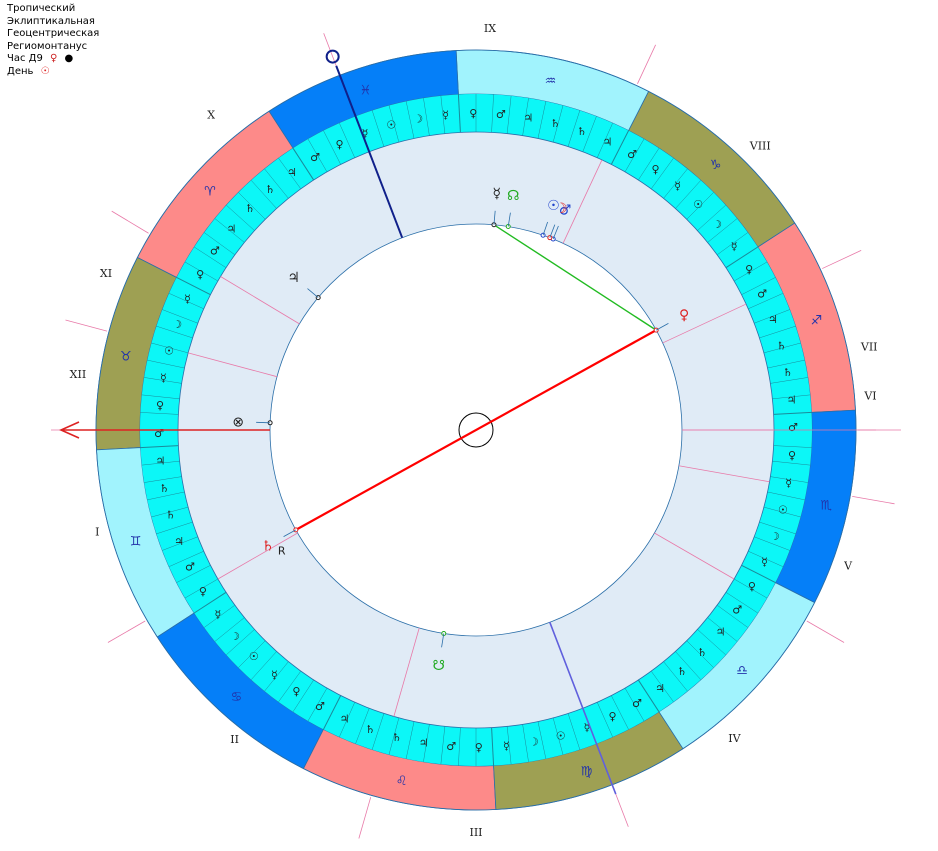 Image resolution: width=938 pixels, height=851 pixels. Describe the element at coordinates (53, 72) in the screenshot. I see `day-ruler: День ☉` at that location.